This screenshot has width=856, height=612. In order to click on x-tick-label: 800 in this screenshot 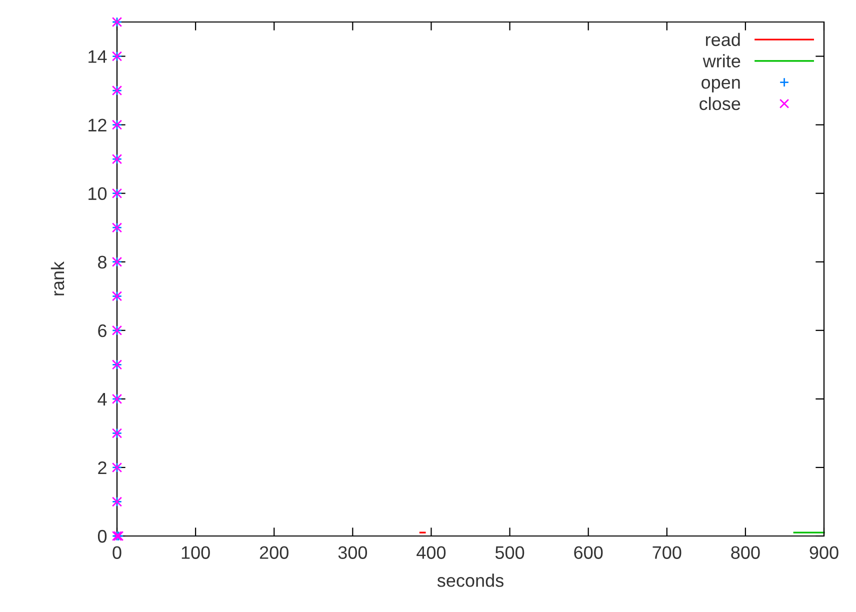, I will do `click(745, 552)`.